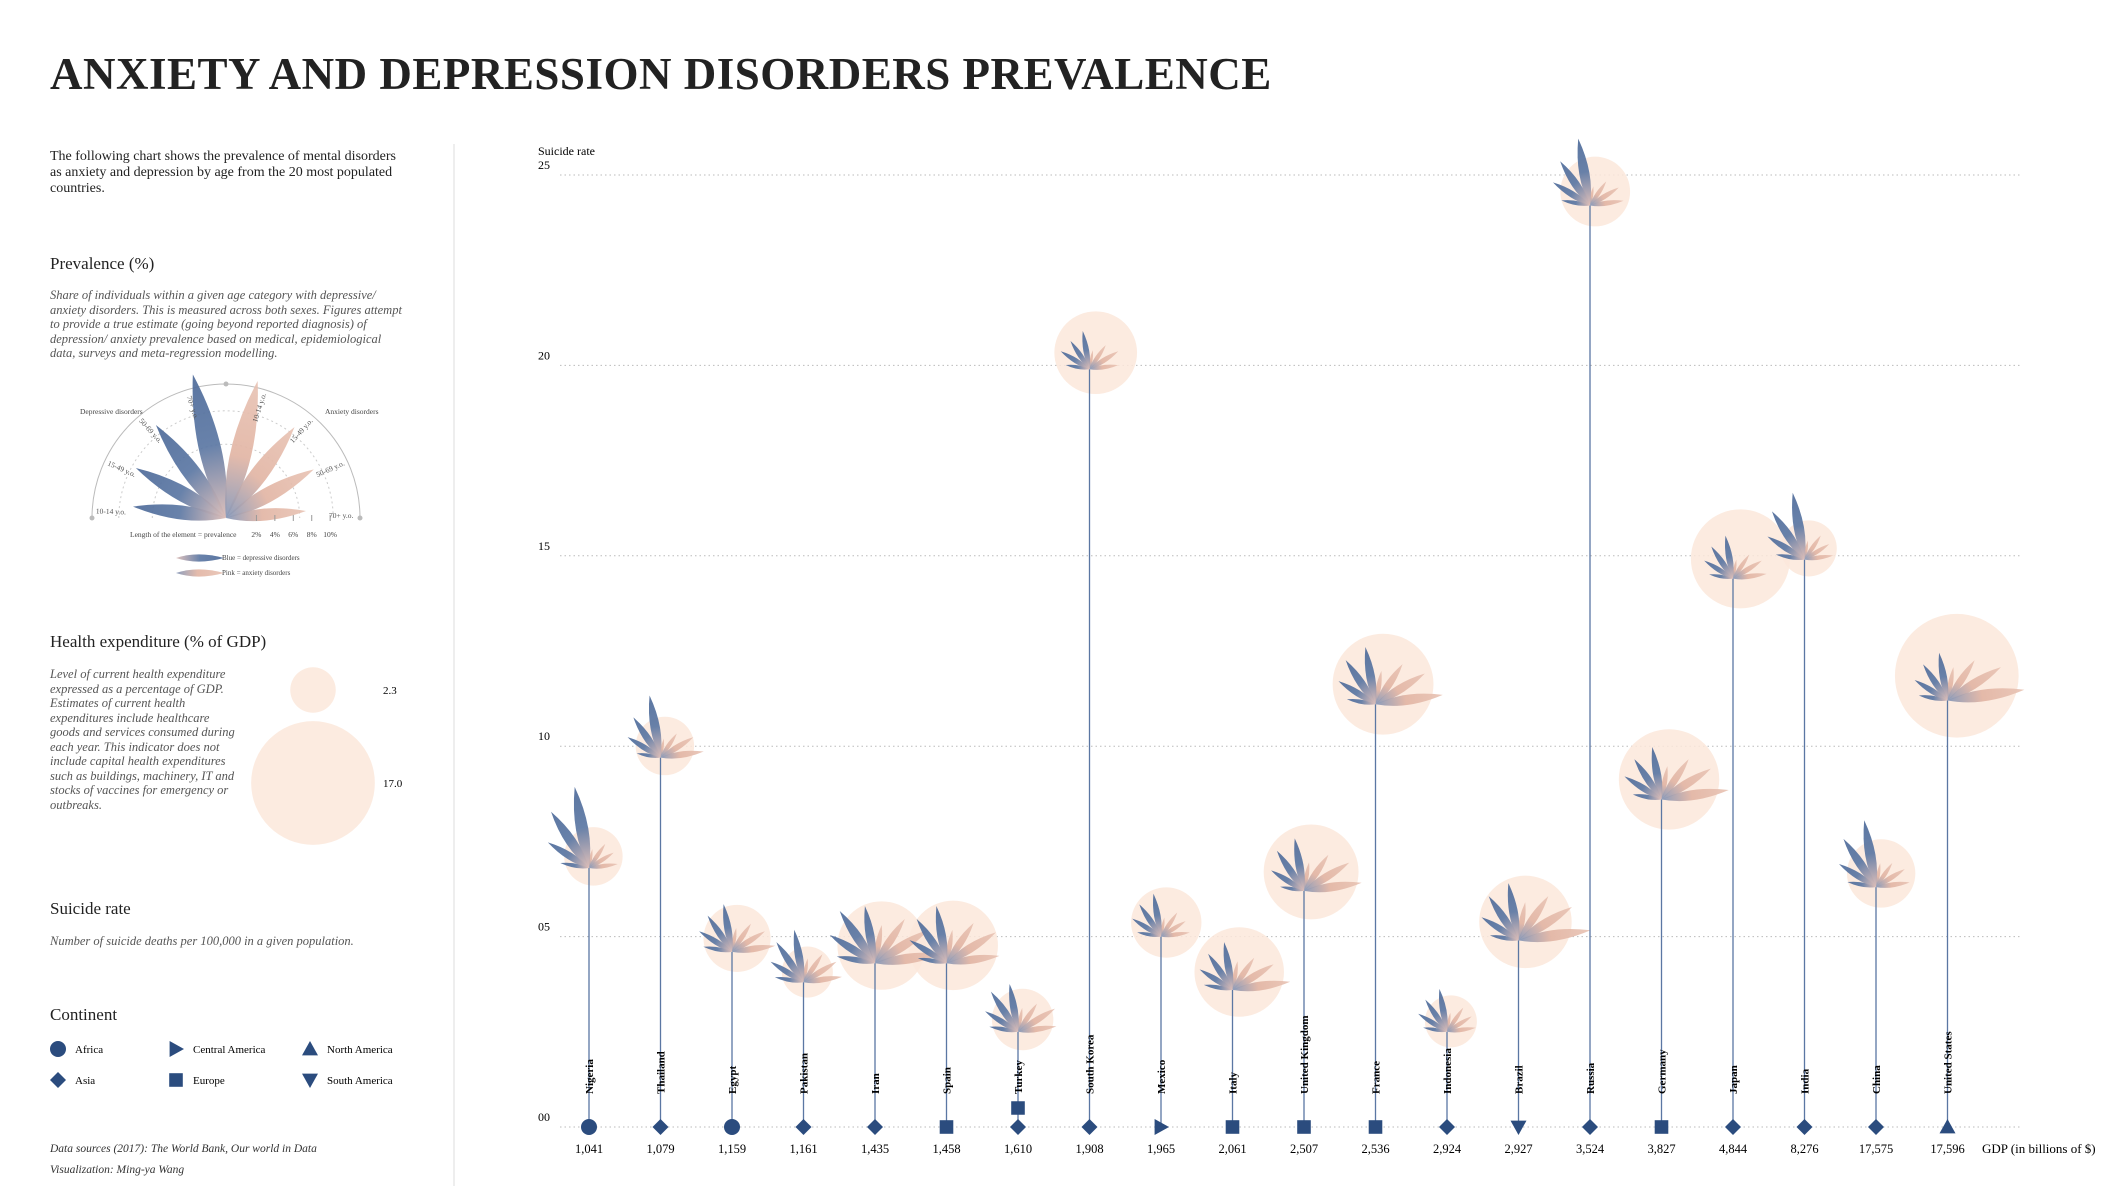 The height and width of the screenshot is (1190, 2118). Describe the element at coordinates (803, 1149) in the screenshot. I see `gdp-label: 1,161` at that location.